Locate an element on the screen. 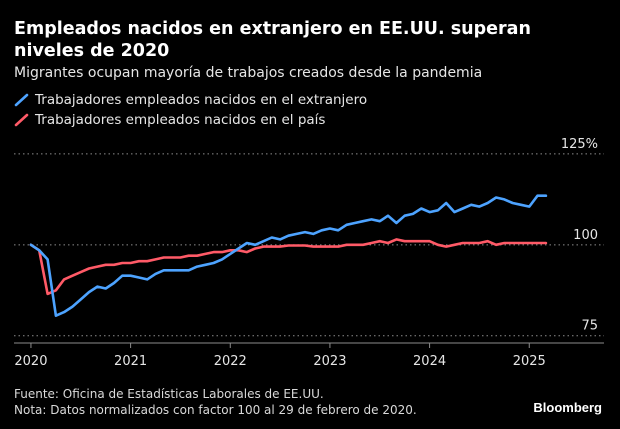 This screenshot has height=429, width=620. y-tick-labels: 75 100 125% is located at coordinates (579, 235).